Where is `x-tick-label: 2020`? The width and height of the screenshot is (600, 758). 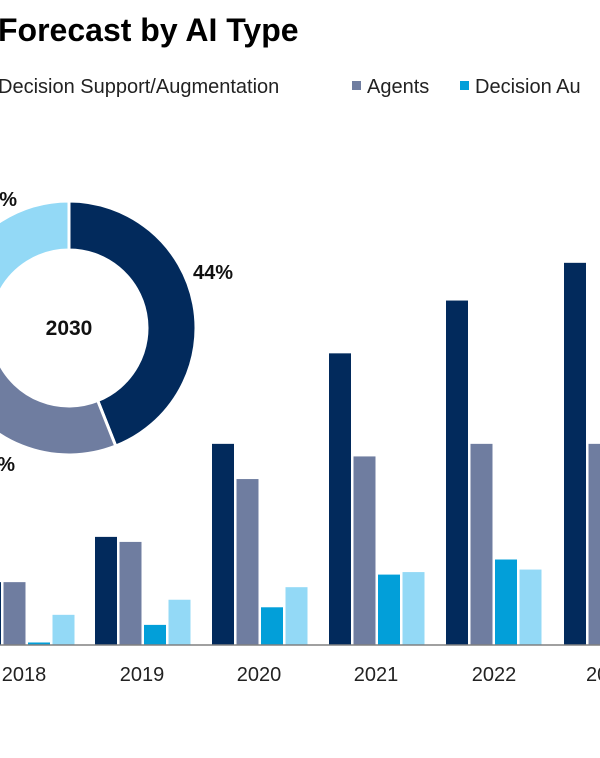 x-tick-label: 2020 is located at coordinates (259, 675).